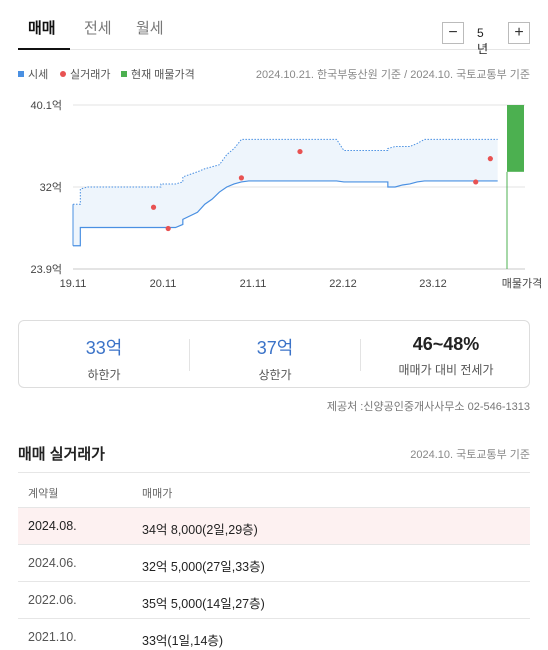 The height and width of the screenshot is (650, 548). I want to click on table-row: 2022.06. 35억 5,000(14일,27층), so click(274, 600).